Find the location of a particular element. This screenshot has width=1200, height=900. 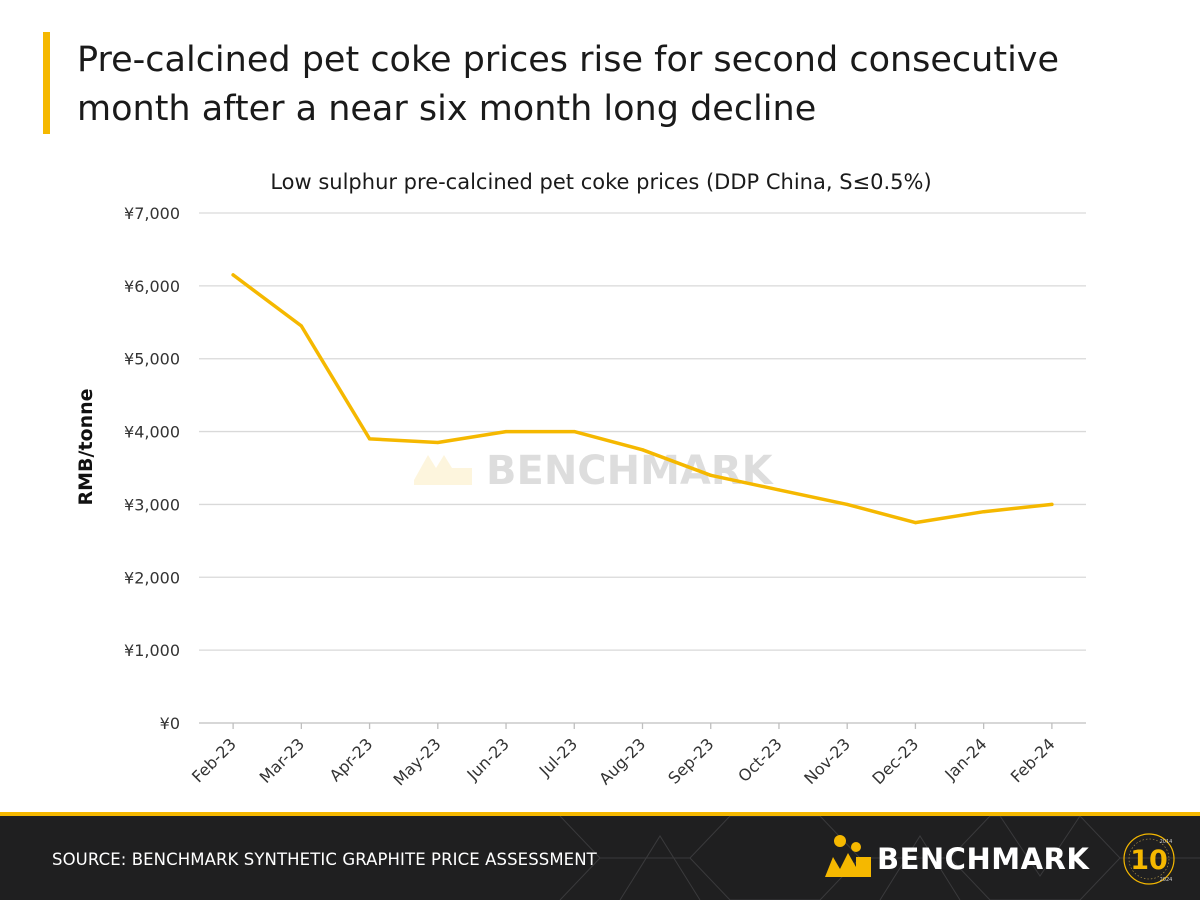

x-tick-label: Jun-23 is located at coordinates (488, 759).